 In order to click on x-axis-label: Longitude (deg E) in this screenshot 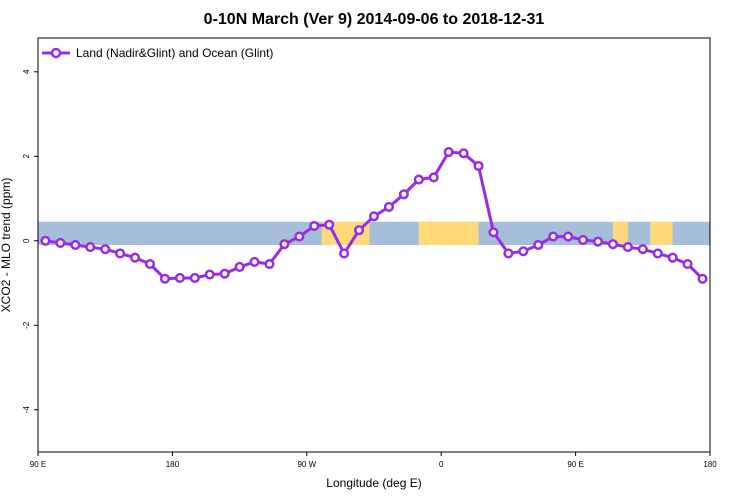, I will do `click(373, 483)`.